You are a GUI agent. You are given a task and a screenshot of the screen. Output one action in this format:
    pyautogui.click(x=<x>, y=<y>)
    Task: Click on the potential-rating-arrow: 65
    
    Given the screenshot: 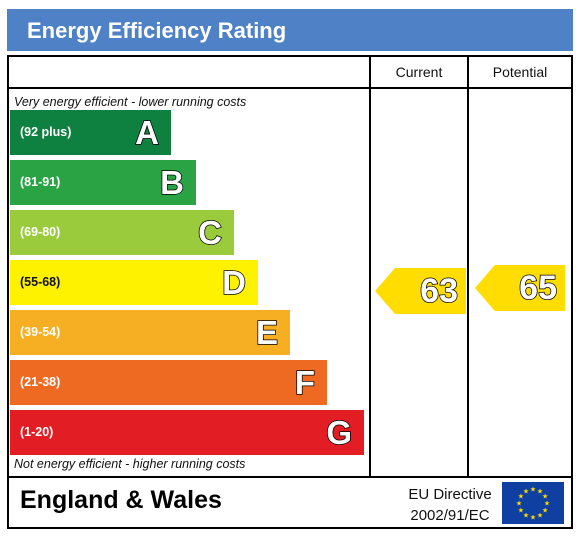 What is the action you would take?
    pyautogui.click(x=520, y=288)
    